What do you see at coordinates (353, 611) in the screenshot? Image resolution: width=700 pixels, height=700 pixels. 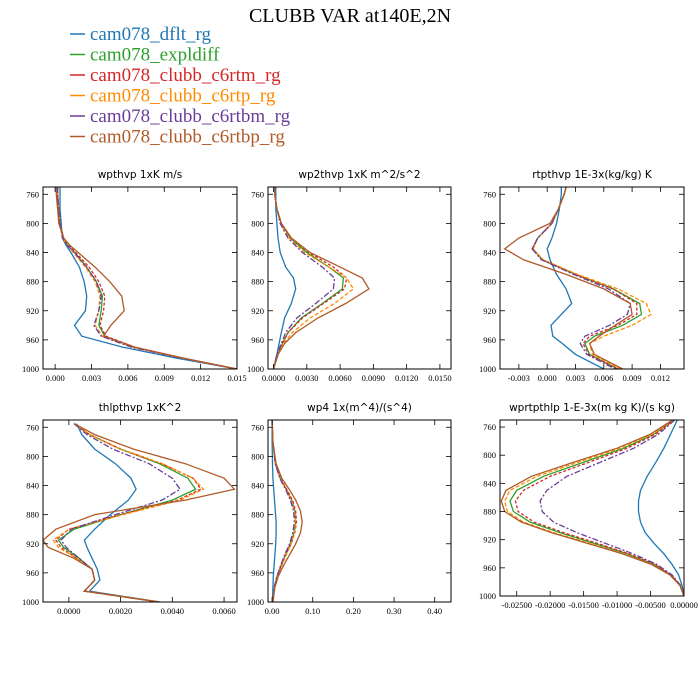 I see `x-tick-label: 0.20` at bounding box center [353, 611].